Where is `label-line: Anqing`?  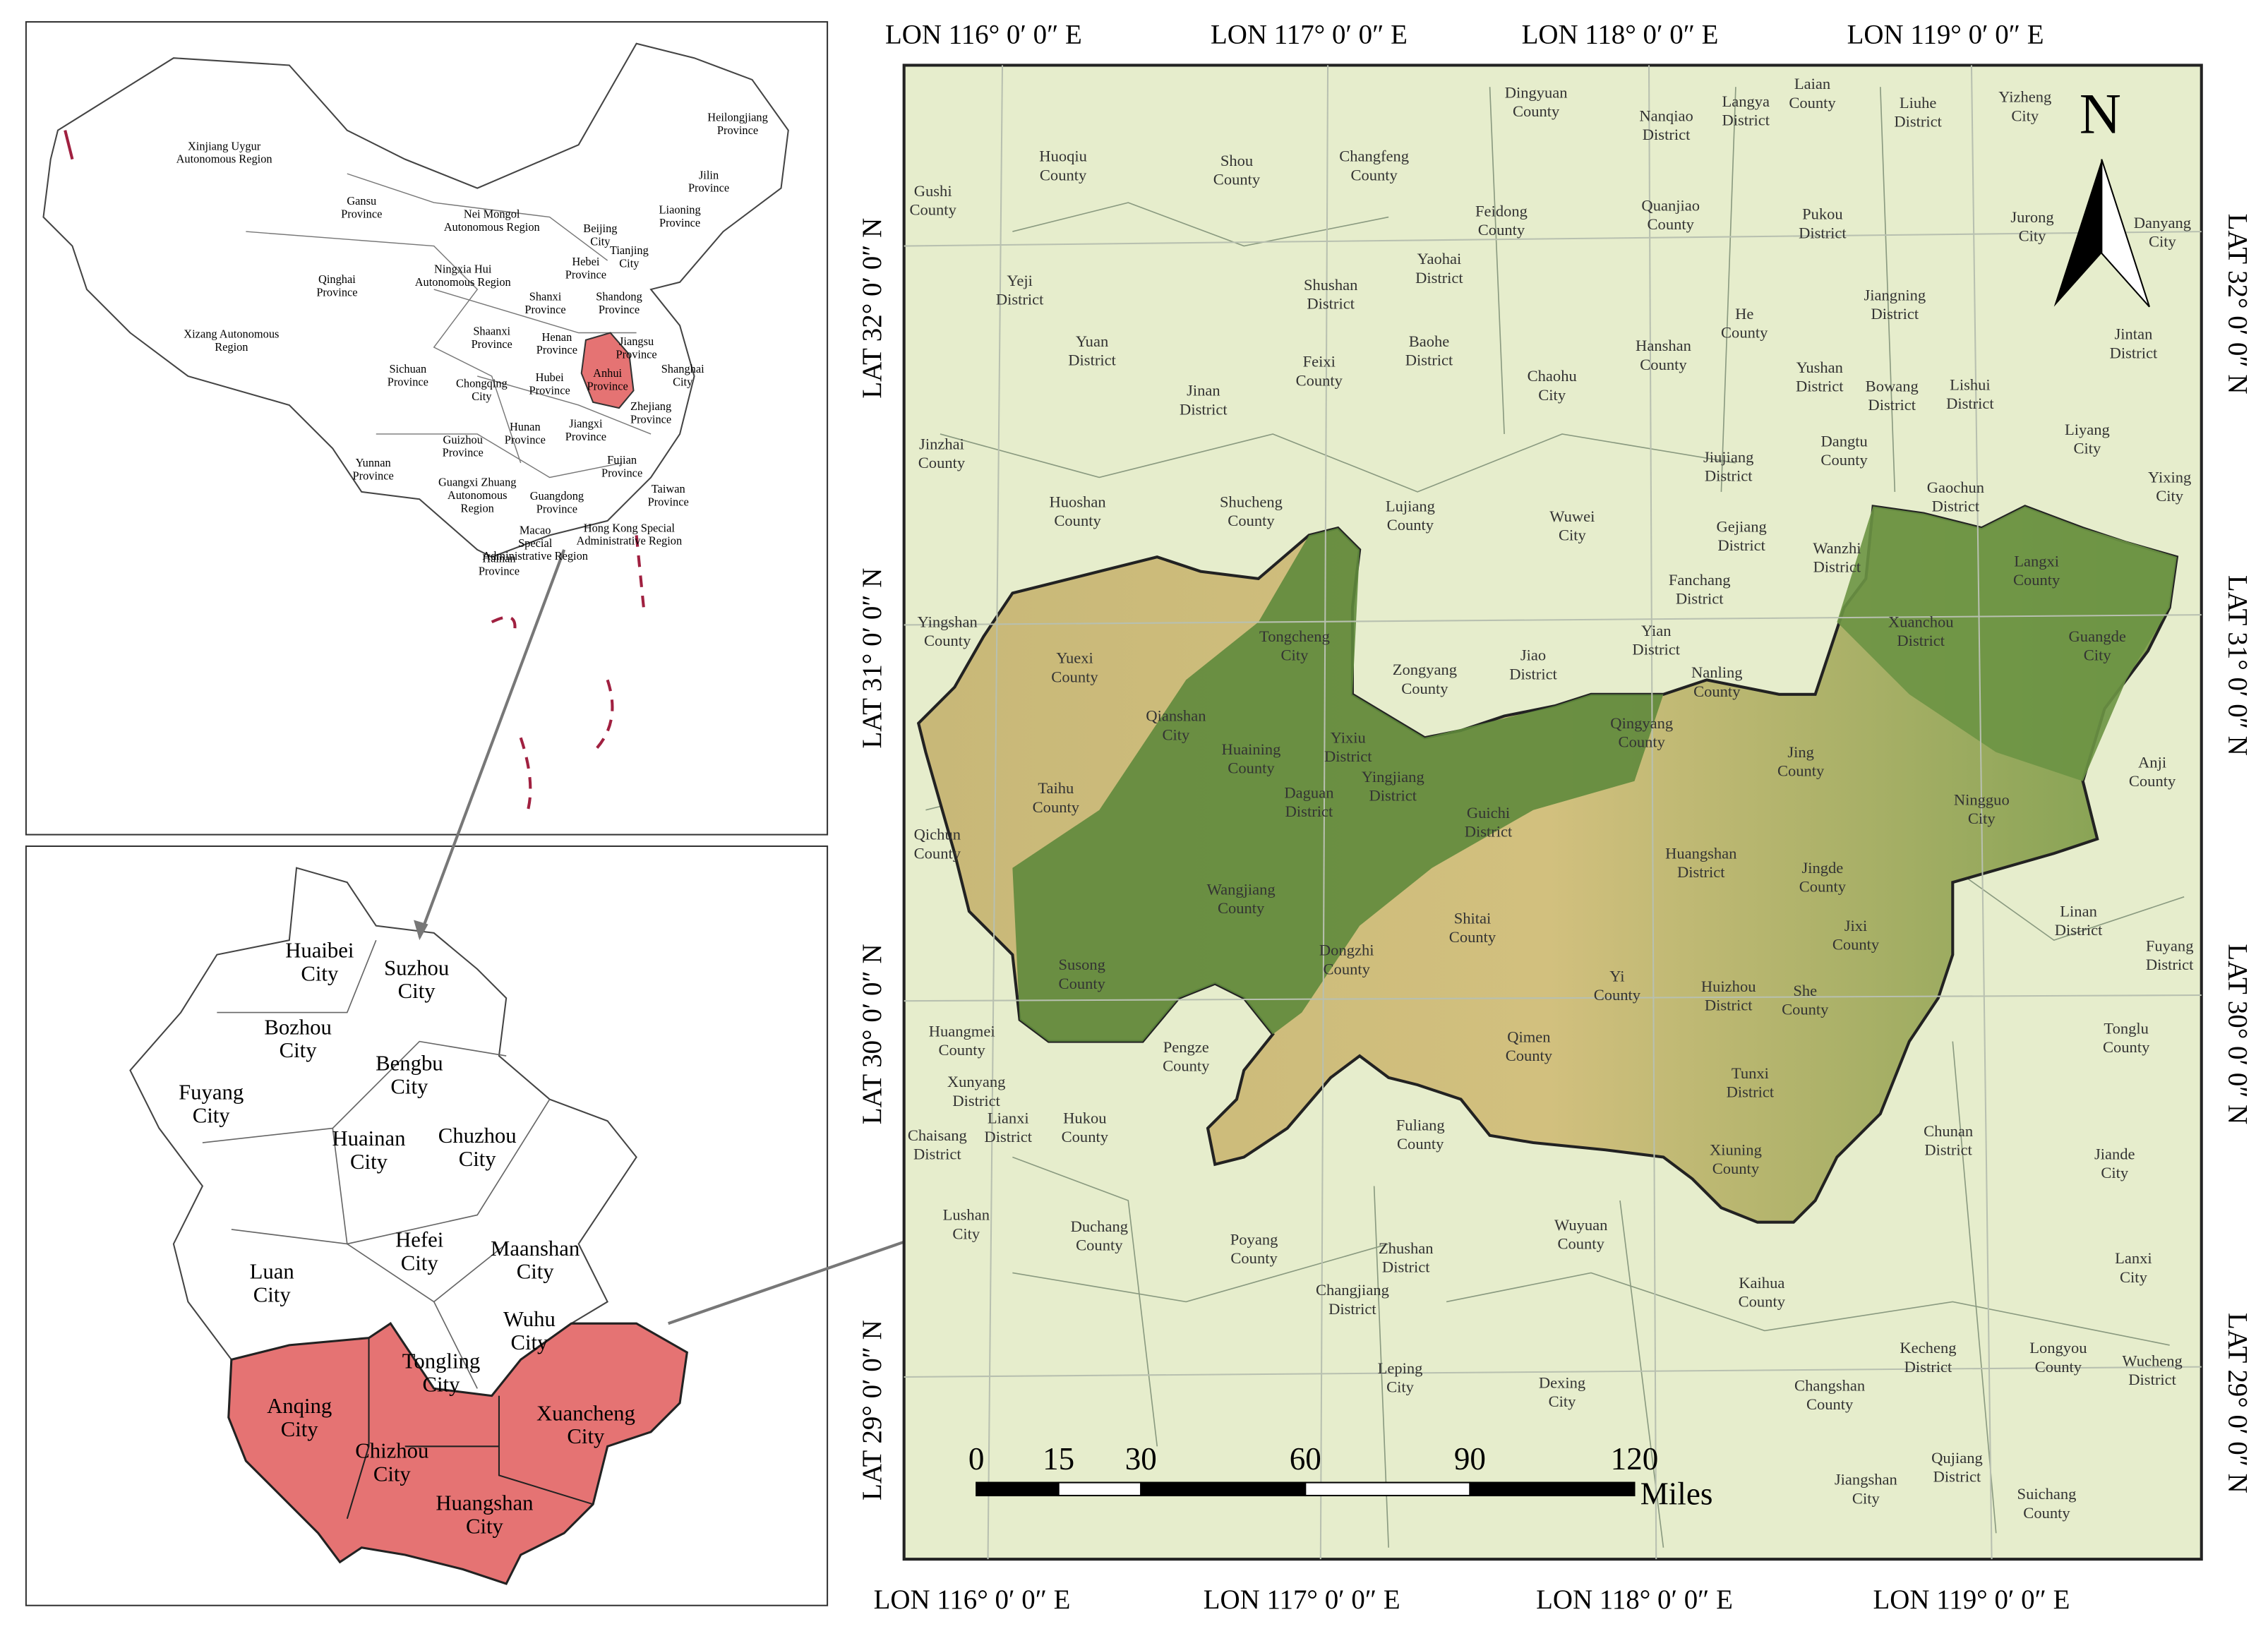
label-line: Anqing is located at coordinates (300, 1406).